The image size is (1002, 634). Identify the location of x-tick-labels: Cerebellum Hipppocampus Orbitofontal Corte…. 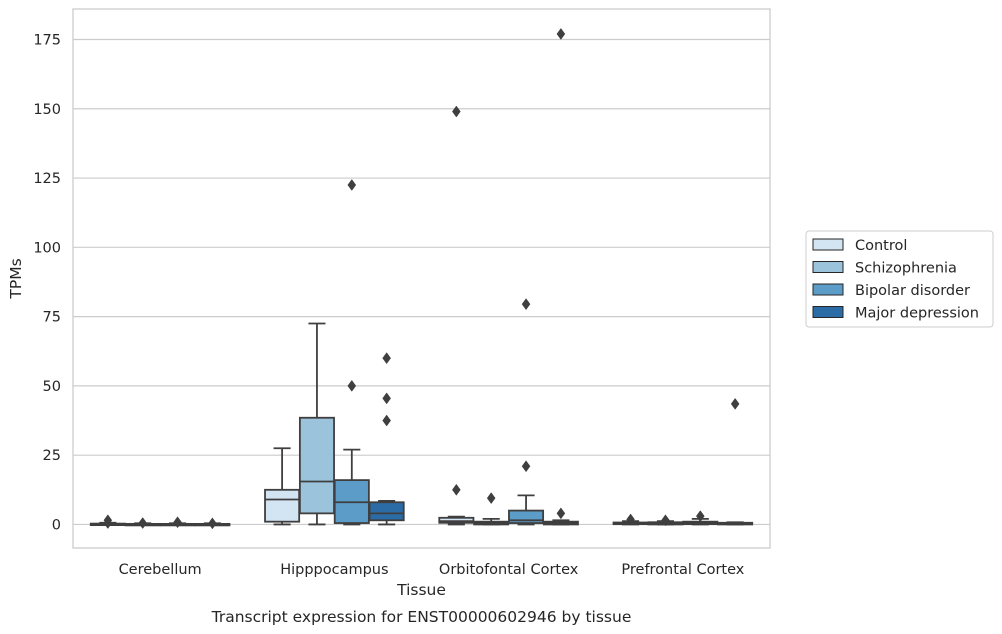
(432, 570).